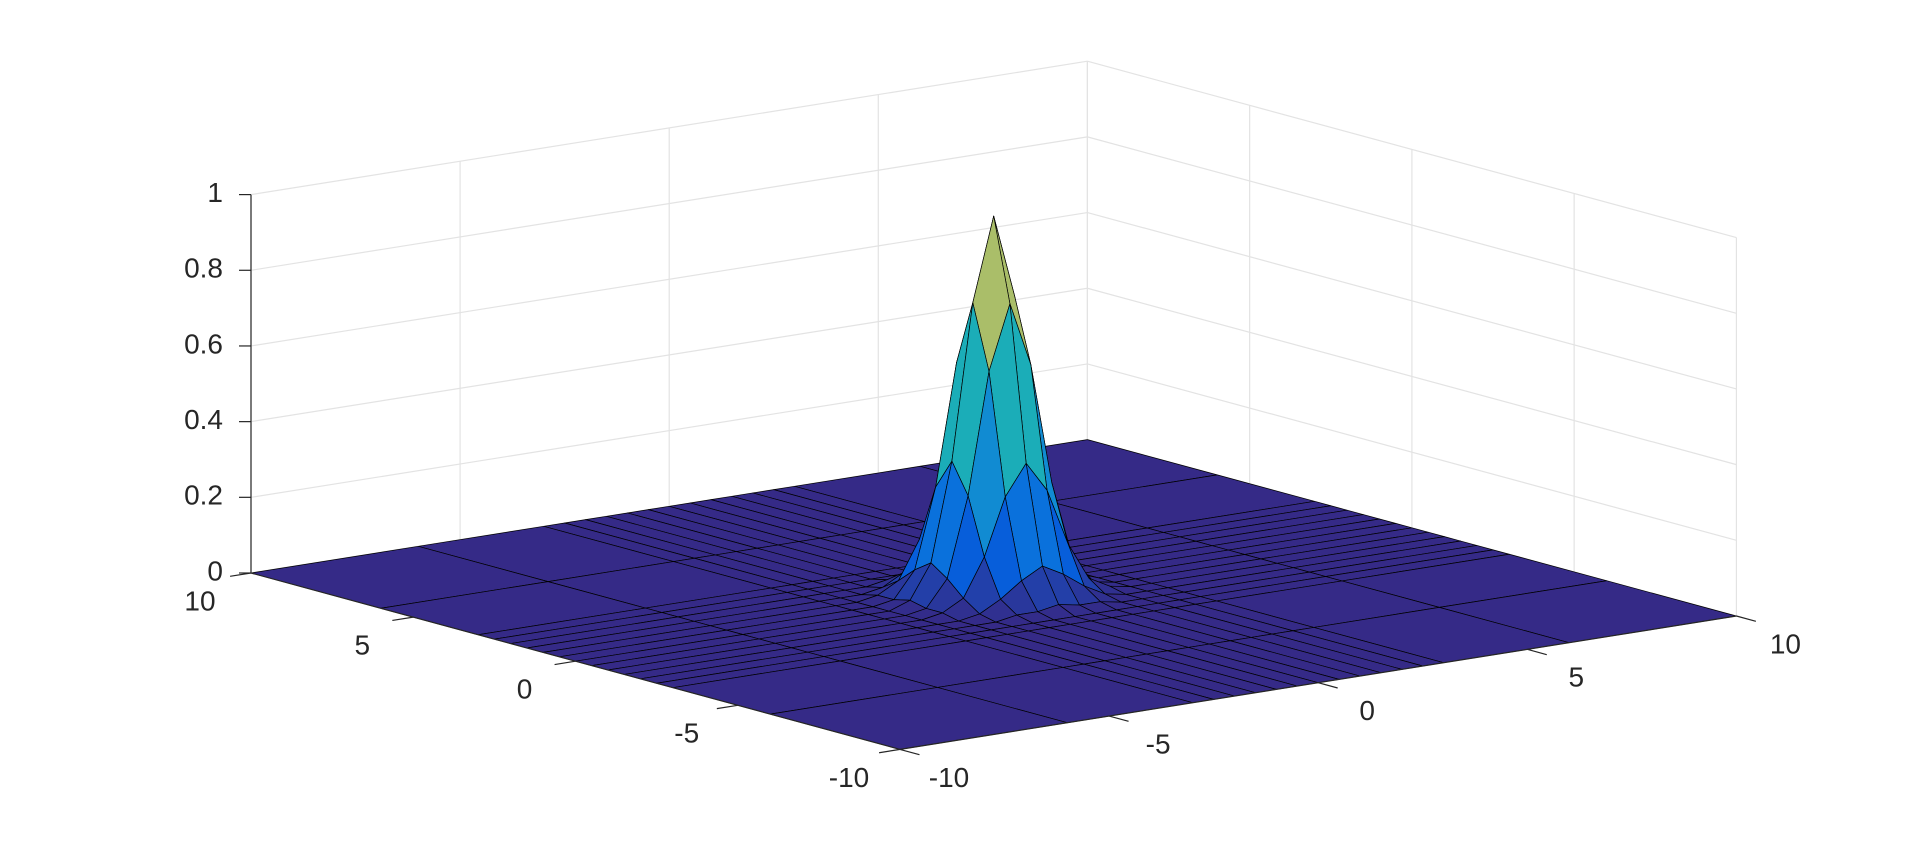 The image size is (1920, 842). Describe the element at coordinates (203, 343) in the screenshot. I see `z-tick-label: 0.6` at that location.